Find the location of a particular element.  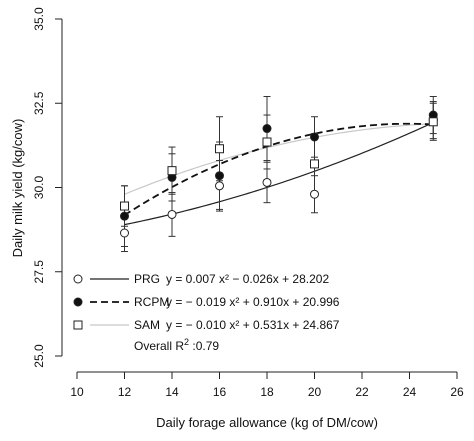

x-tick-label: 20 is located at coordinates (315, 392).